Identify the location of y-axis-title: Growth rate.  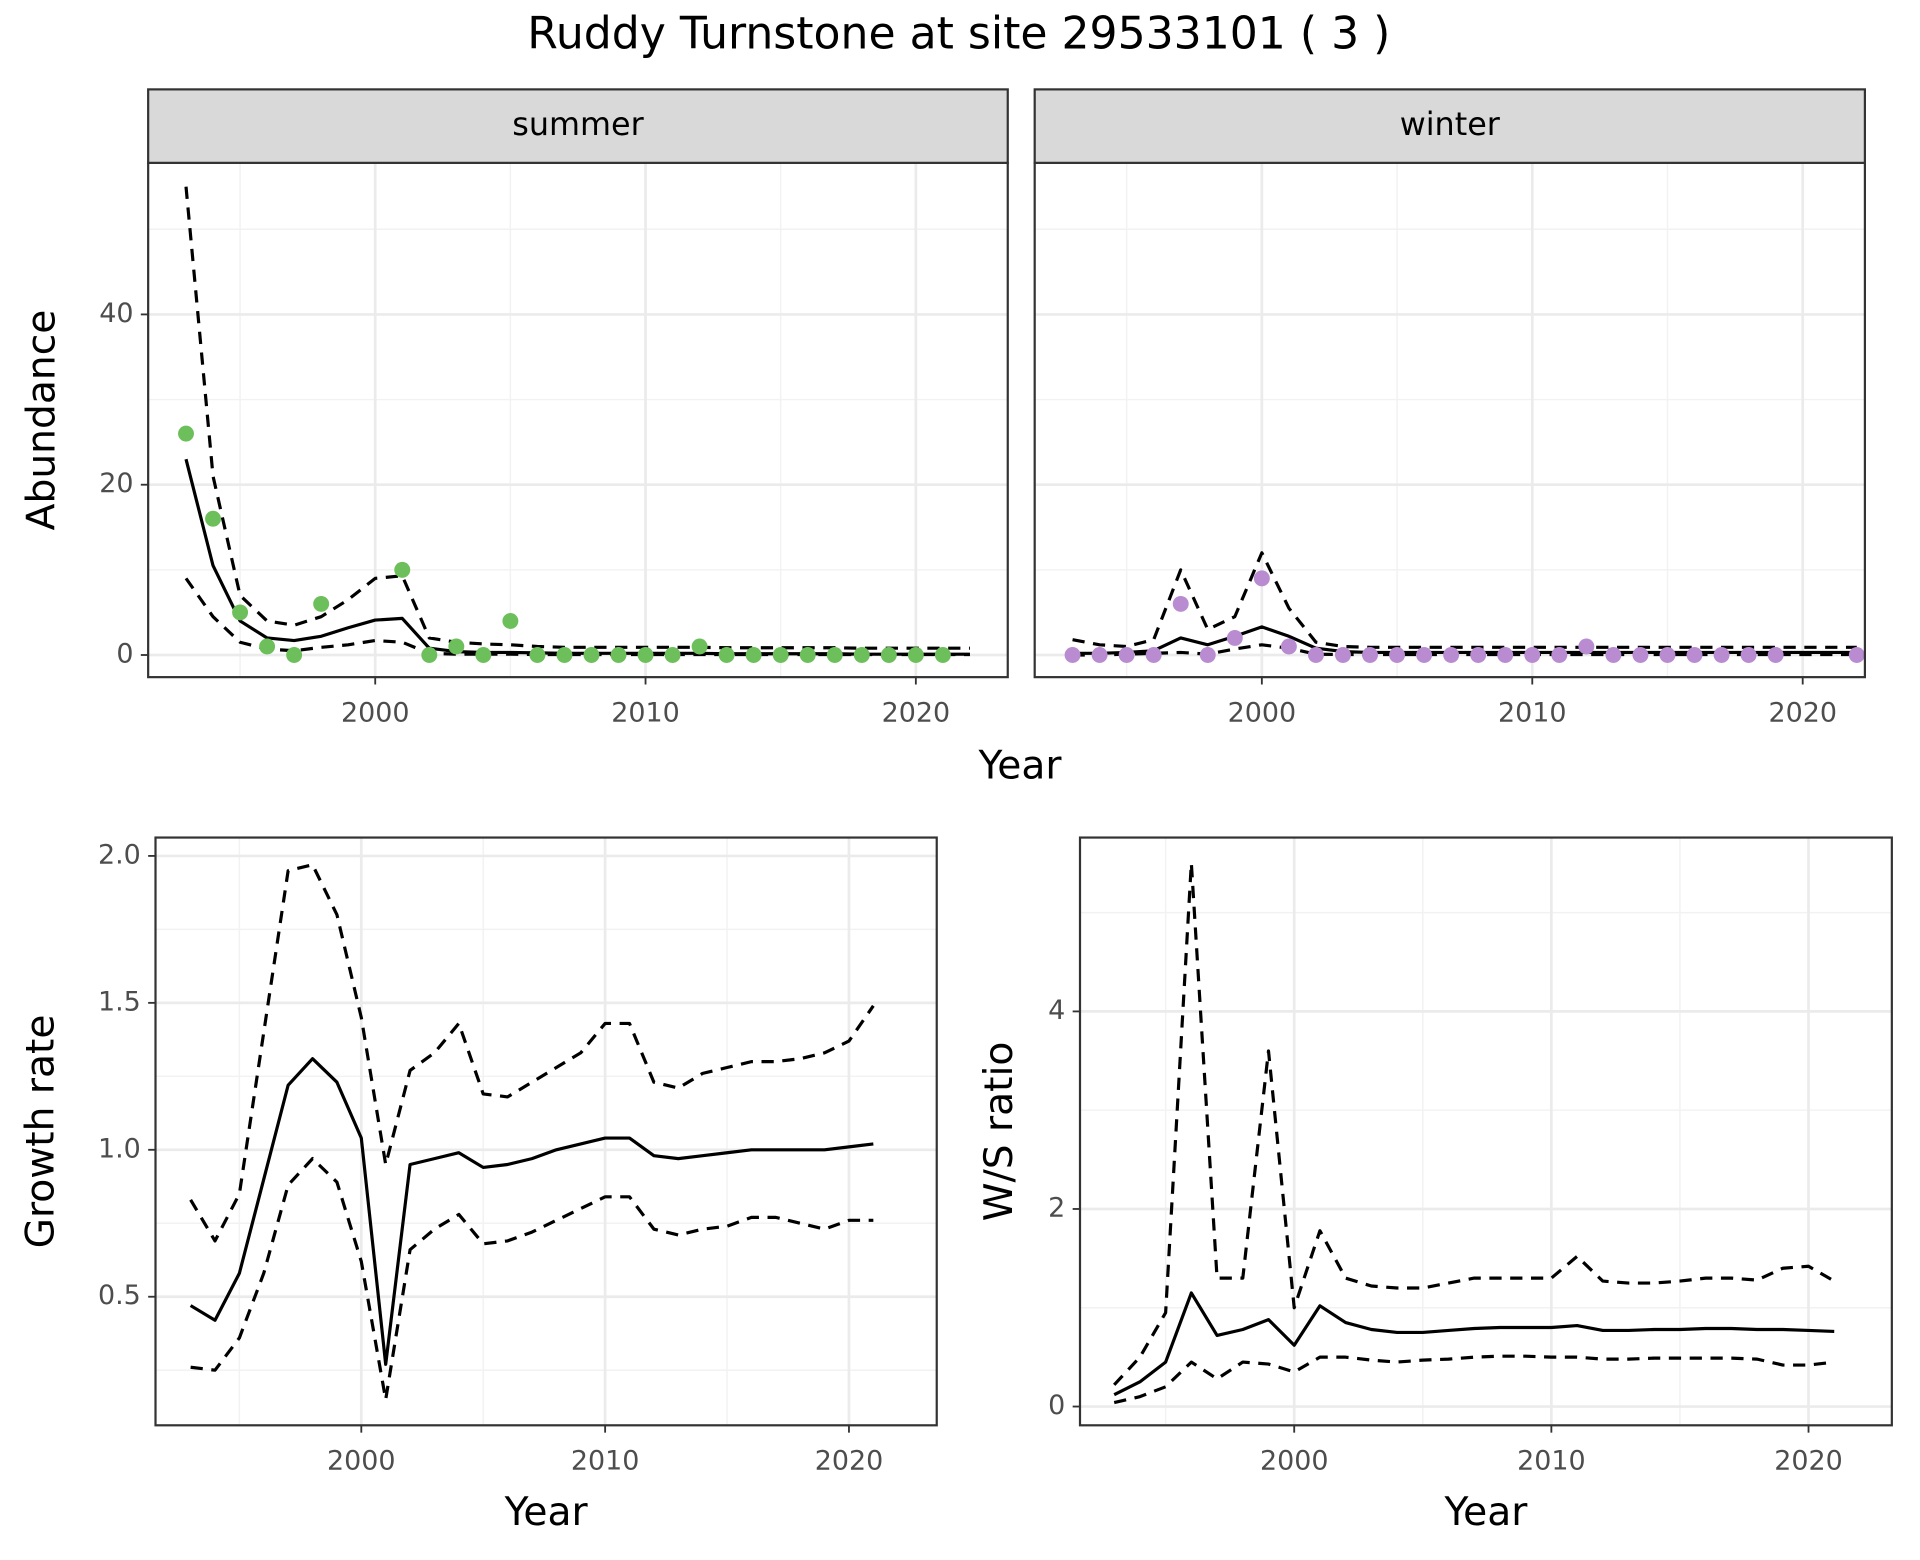
(40, 1132).